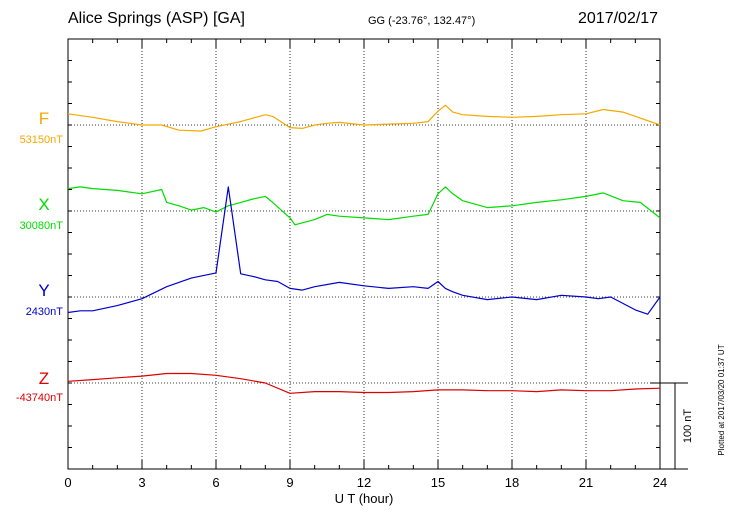  What do you see at coordinates (721, 399) in the screenshot?
I see `plotted-timestamp: Plotted at 2017/03/20 01:37 UT` at bounding box center [721, 399].